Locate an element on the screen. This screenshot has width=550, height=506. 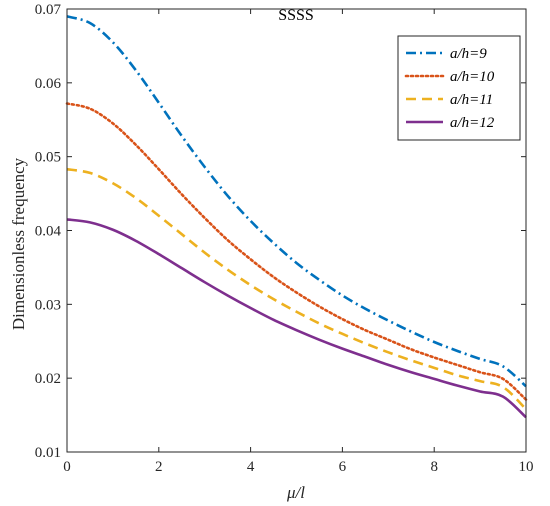
x-axis-label: μ/l is located at coordinates (295, 492).